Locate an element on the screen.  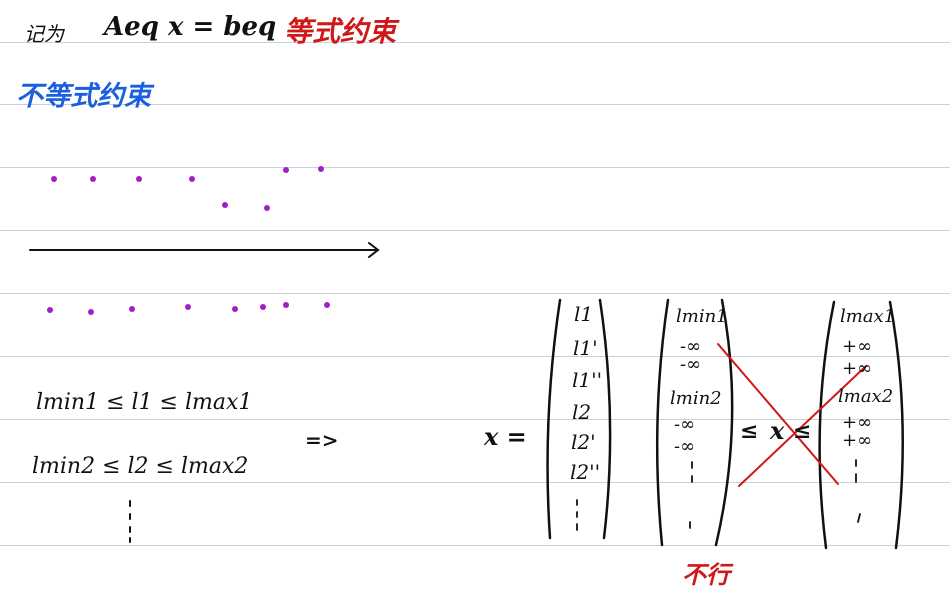
col1-entry: l1'' is located at coordinates (587, 380).